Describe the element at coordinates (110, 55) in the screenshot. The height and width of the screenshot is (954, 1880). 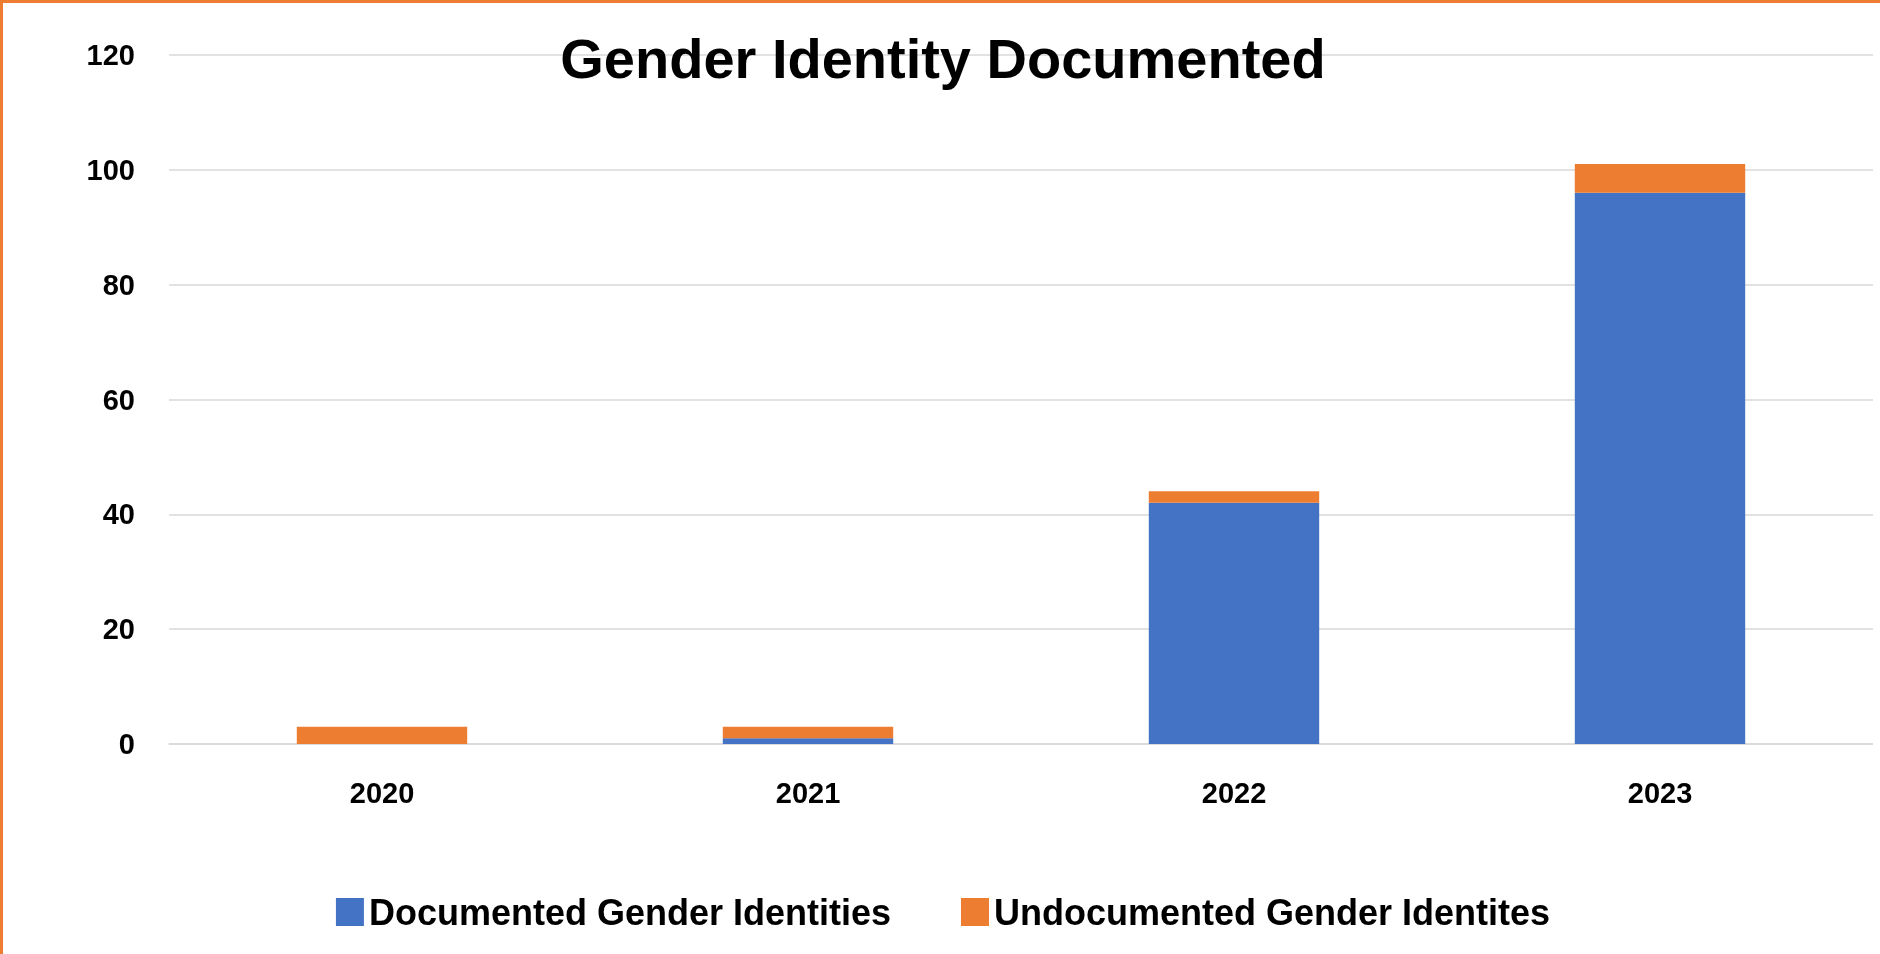
I see `y-tick-label: 120` at that location.